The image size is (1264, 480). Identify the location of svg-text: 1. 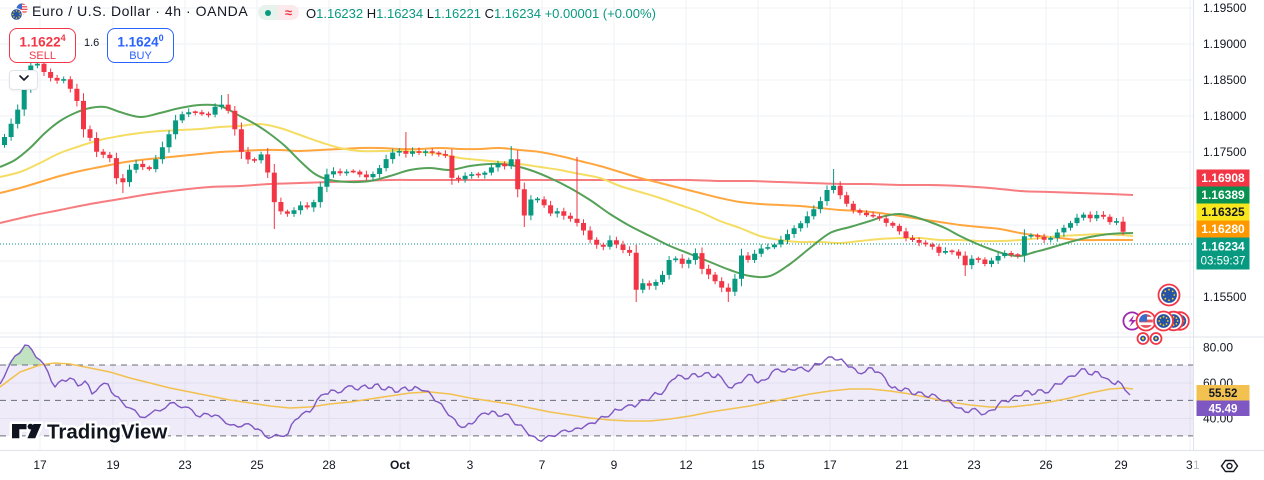
(1196, 465).